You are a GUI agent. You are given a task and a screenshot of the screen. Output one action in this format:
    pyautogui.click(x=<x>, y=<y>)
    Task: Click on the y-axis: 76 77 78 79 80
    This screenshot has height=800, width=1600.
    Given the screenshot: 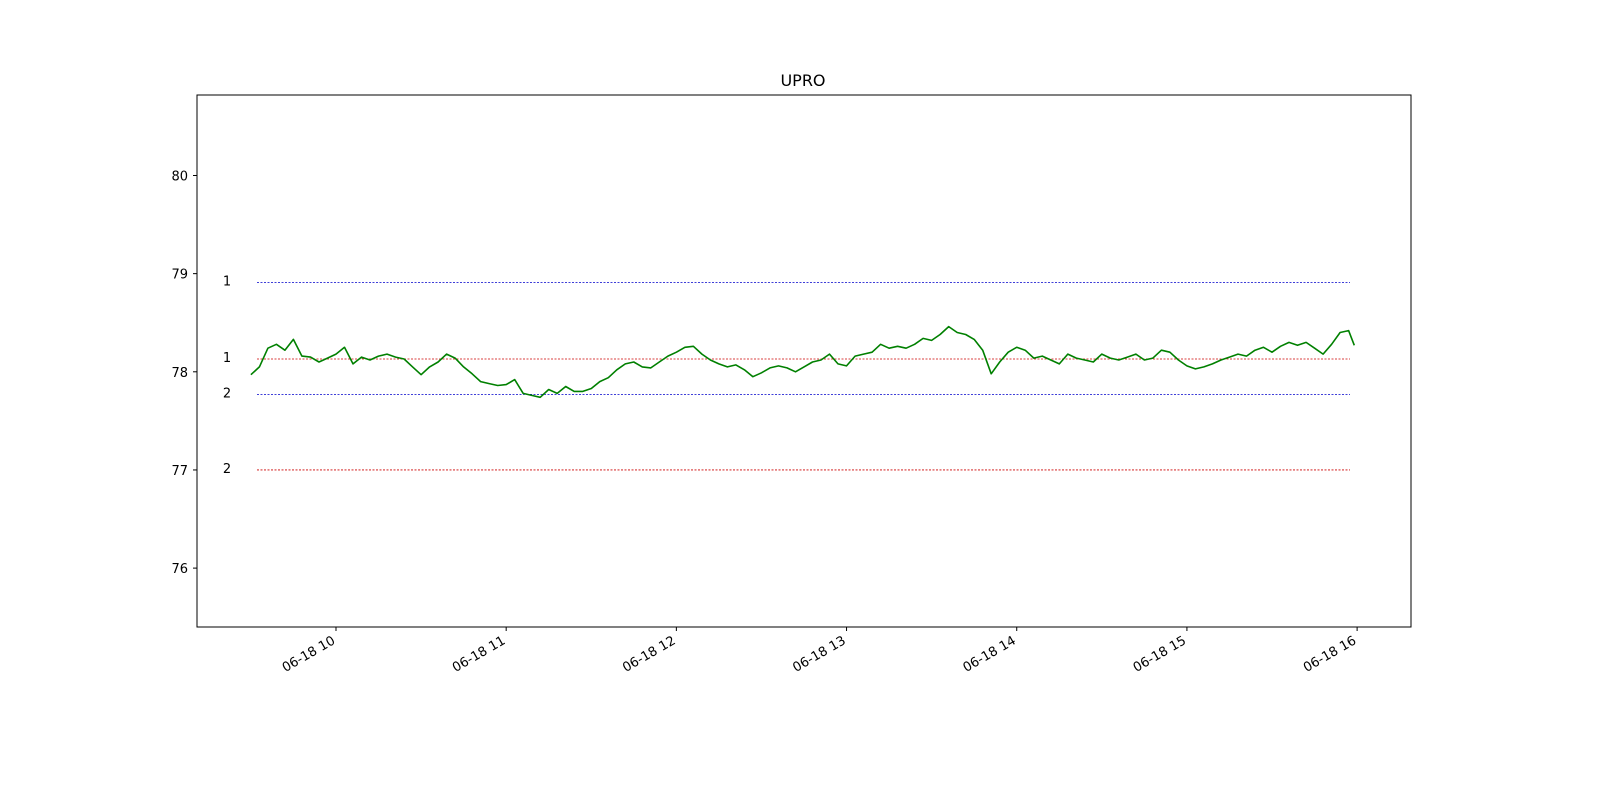 What is the action you would take?
    pyautogui.click(x=184, y=373)
    